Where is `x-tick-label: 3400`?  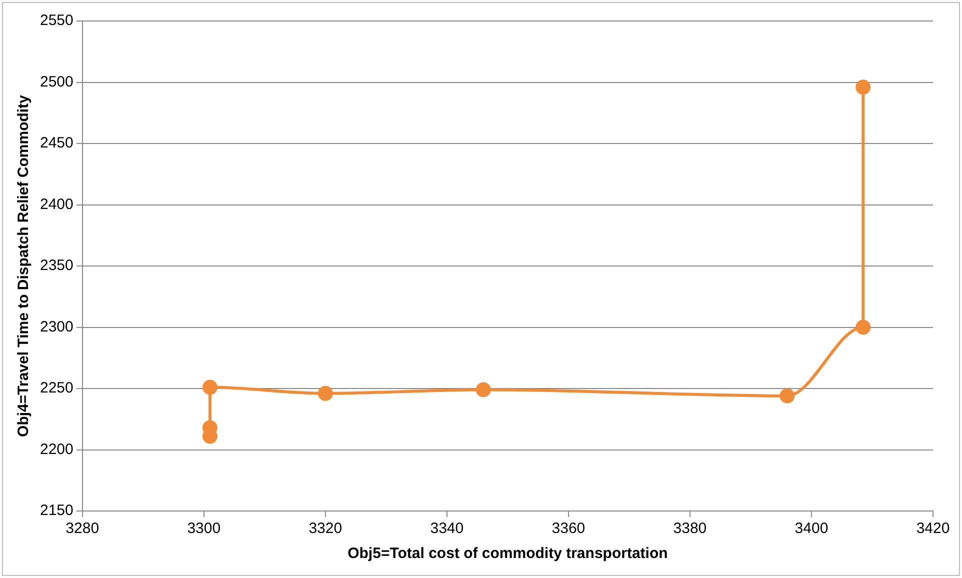
x-tick-label: 3400 is located at coordinates (811, 529).